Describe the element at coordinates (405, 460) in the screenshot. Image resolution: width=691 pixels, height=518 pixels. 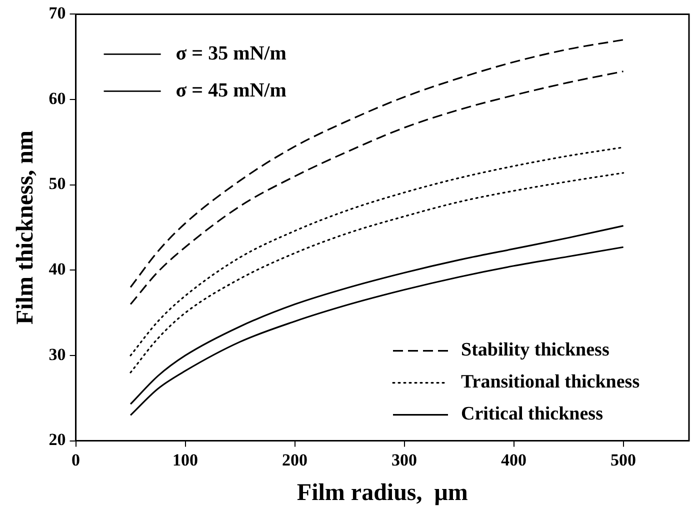
I see `x-tick-label: 300` at that location.